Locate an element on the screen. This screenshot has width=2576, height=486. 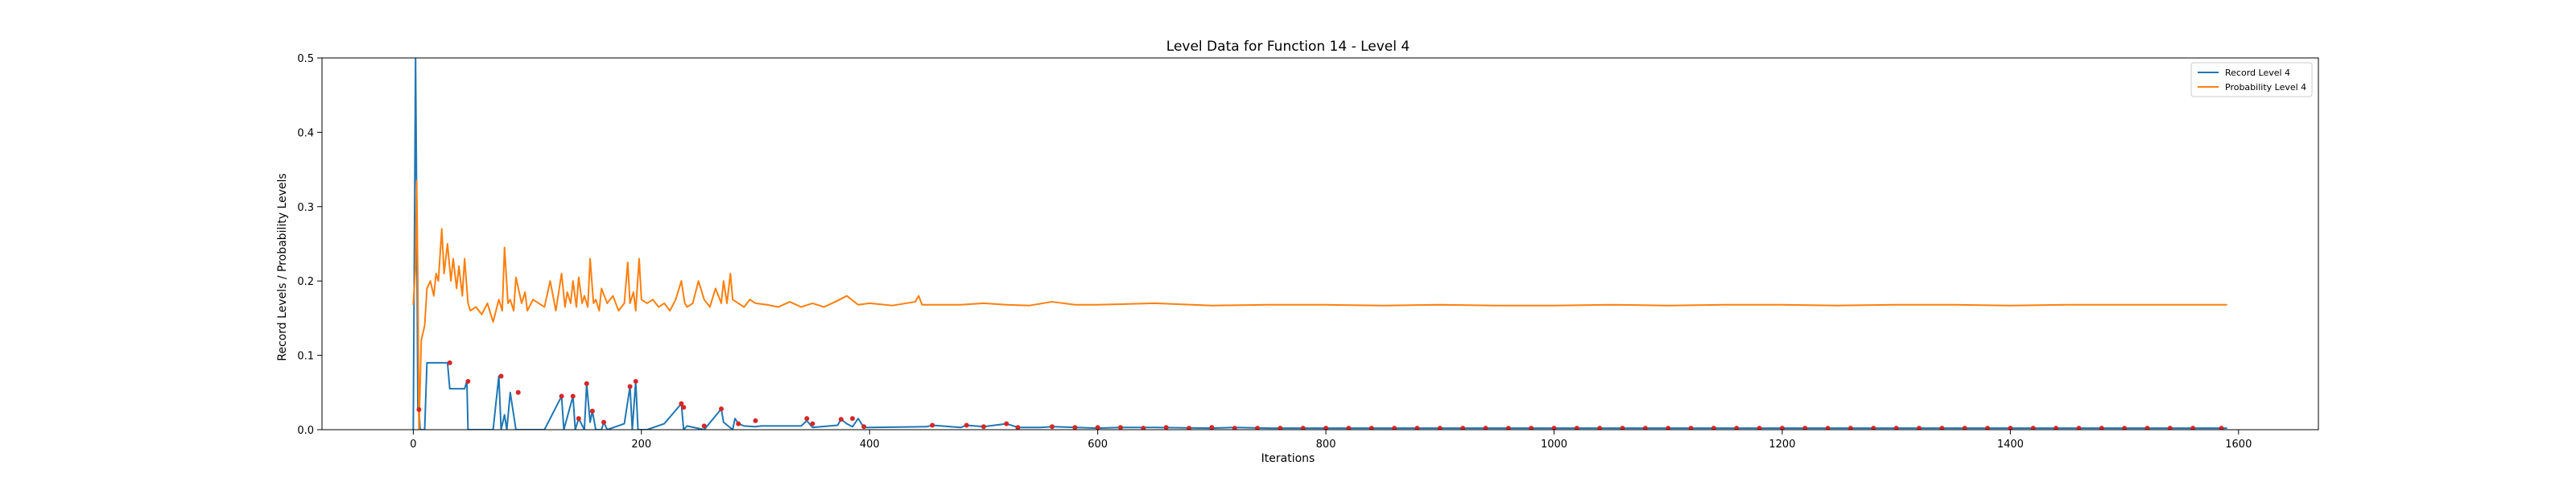
x-tick-label: 200 is located at coordinates (641, 445).